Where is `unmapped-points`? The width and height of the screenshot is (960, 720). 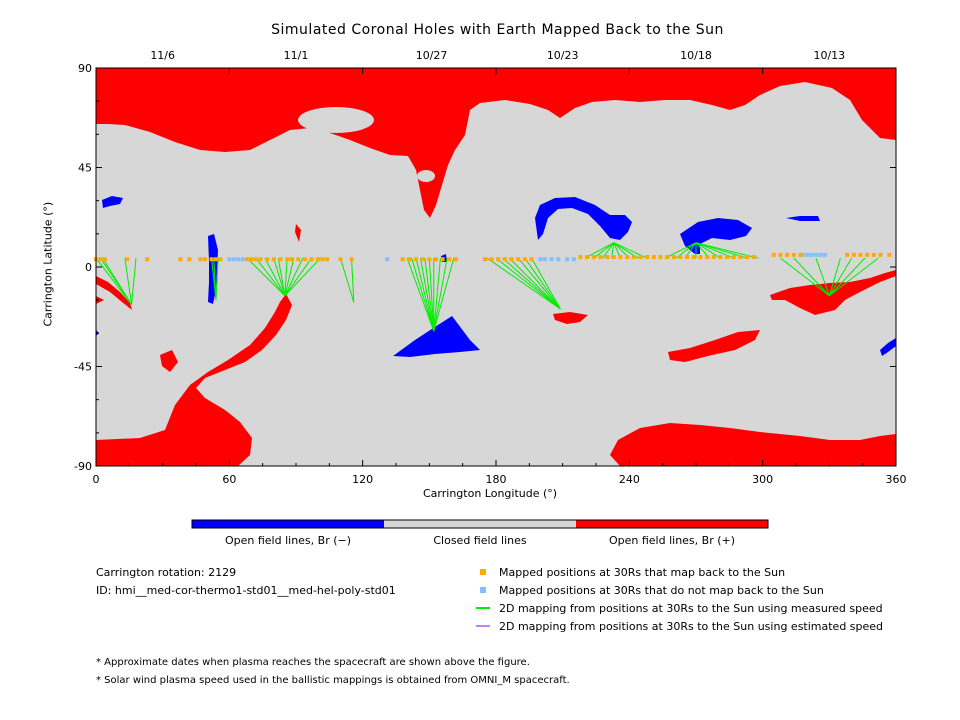 unmapped-points is located at coordinates (527, 257).